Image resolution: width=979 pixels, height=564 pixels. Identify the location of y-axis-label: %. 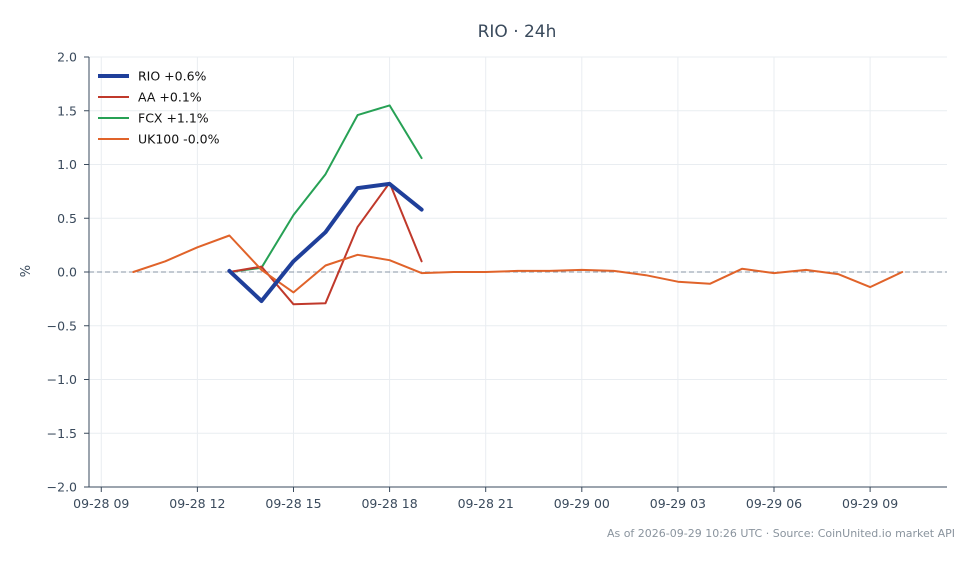
(26, 271).